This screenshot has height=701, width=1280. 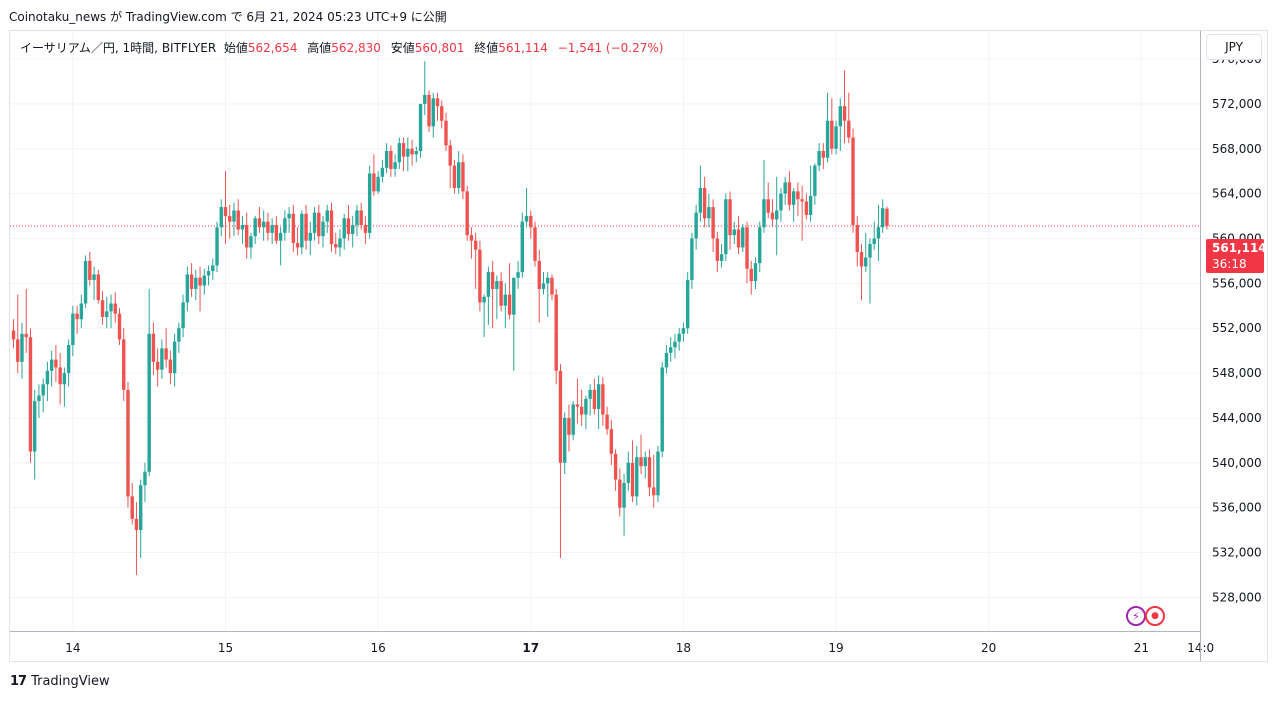 What do you see at coordinates (1155, 616) in the screenshot?
I see `record-icon: ●` at bounding box center [1155, 616].